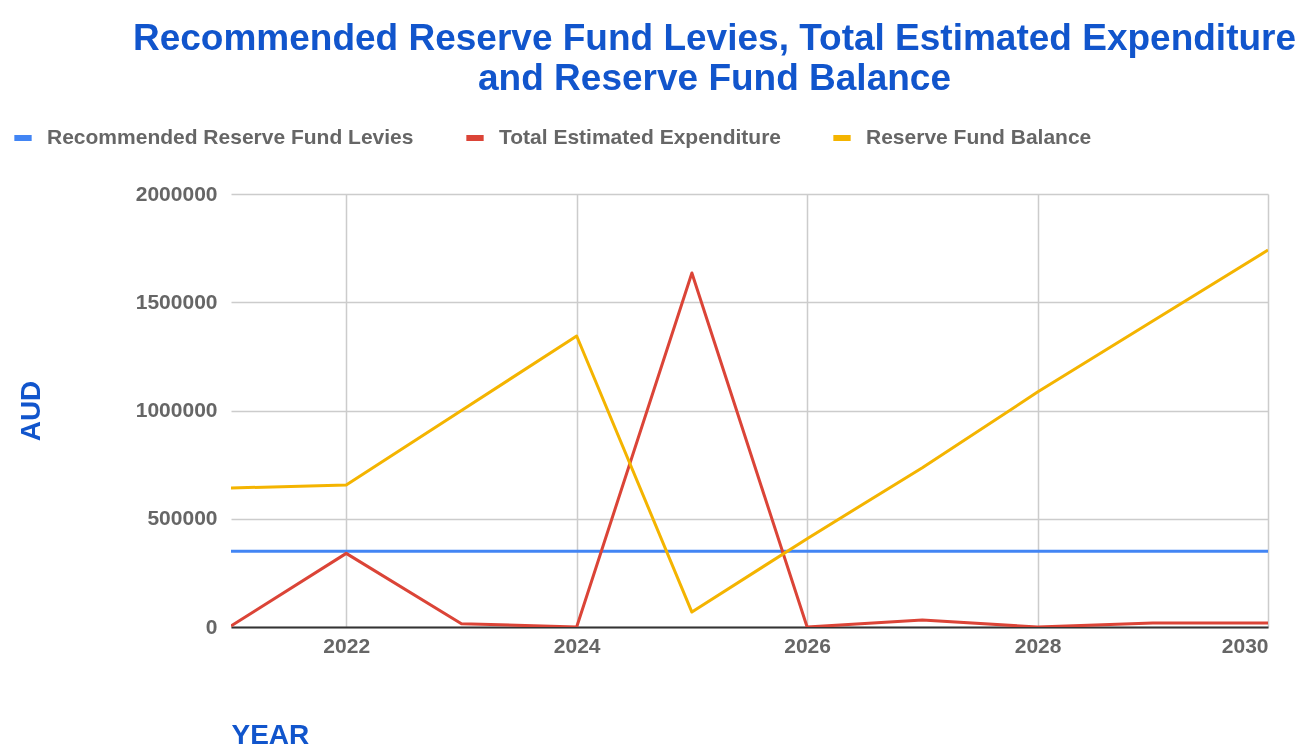 The height and width of the screenshot is (752, 1315). I want to click on chart-title: Recommended Reserve Fund Levies, Total Estimated Expenditure and Reserve Fund Balance, so click(714, 57).